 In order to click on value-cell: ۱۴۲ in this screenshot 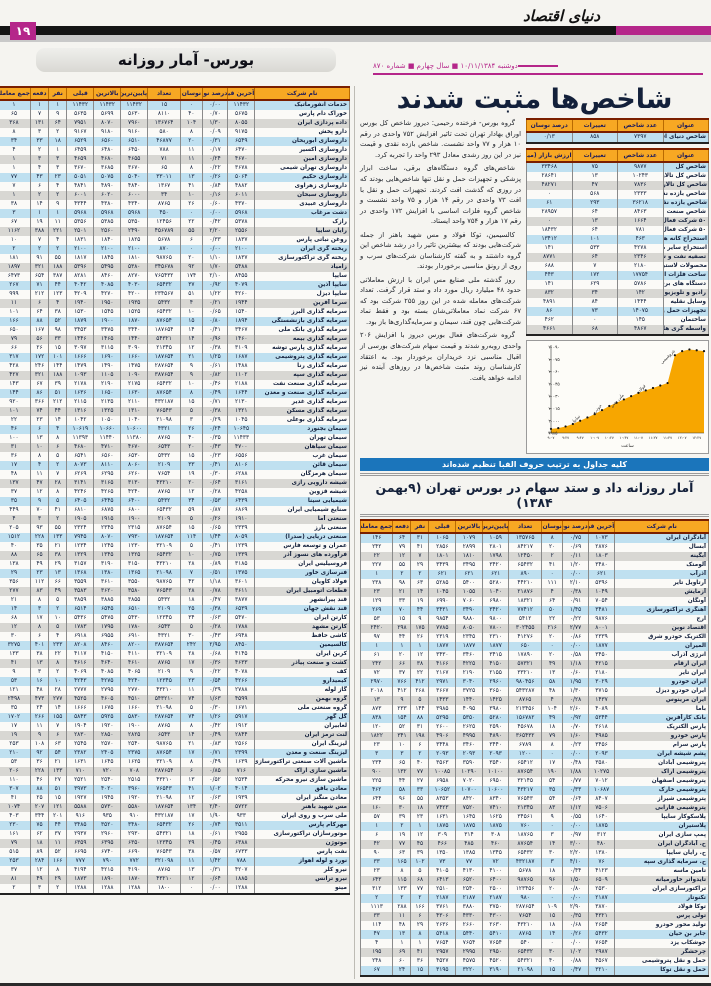, I will do `click(640, 294)`.